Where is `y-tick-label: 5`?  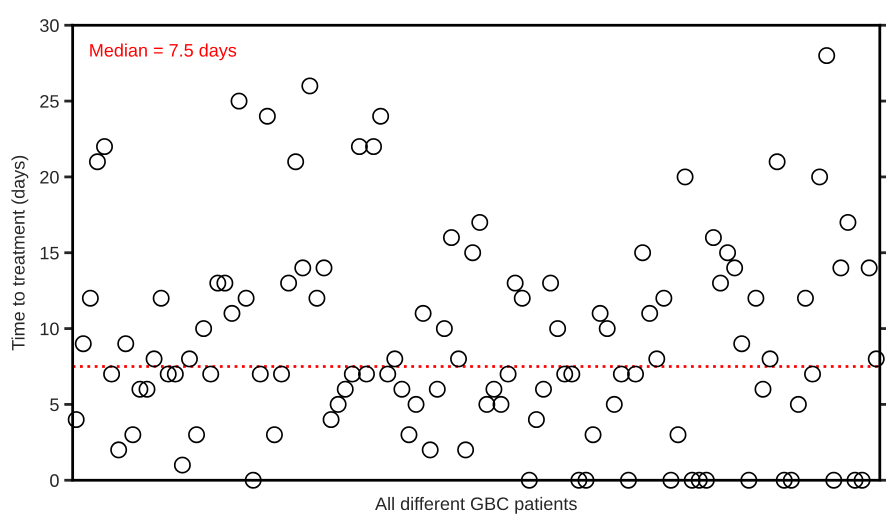
y-tick-label: 5 is located at coordinates (54, 405).